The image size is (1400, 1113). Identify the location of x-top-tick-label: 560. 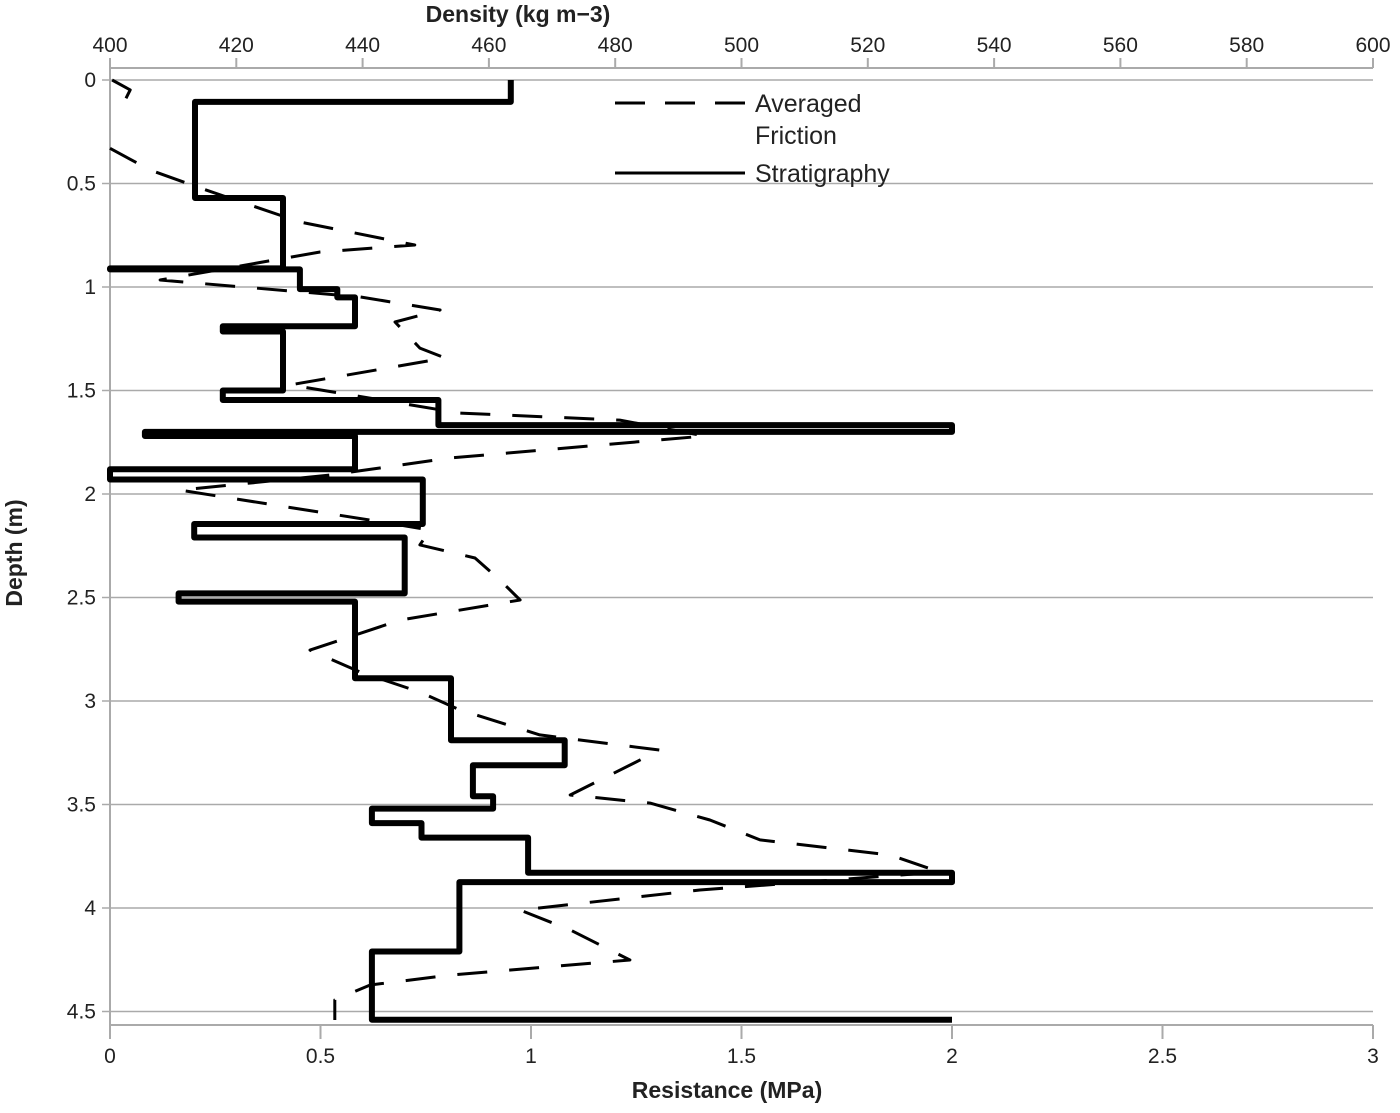
(1120, 45).